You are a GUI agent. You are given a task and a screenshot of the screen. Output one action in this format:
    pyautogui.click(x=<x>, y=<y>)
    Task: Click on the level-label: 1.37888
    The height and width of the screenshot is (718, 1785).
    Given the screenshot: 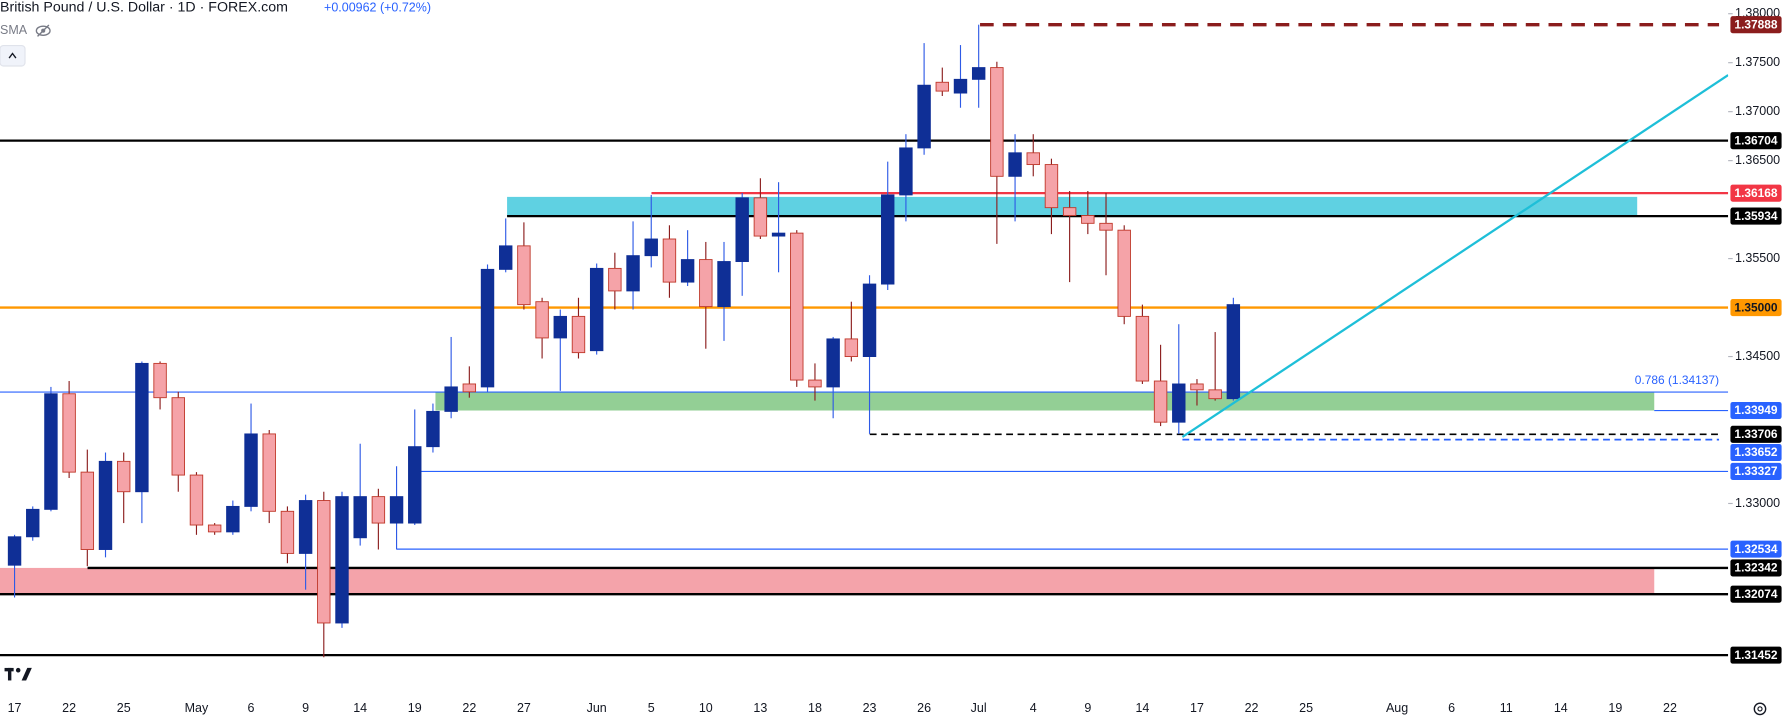 What is the action you would take?
    pyautogui.click(x=1755, y=24)
    